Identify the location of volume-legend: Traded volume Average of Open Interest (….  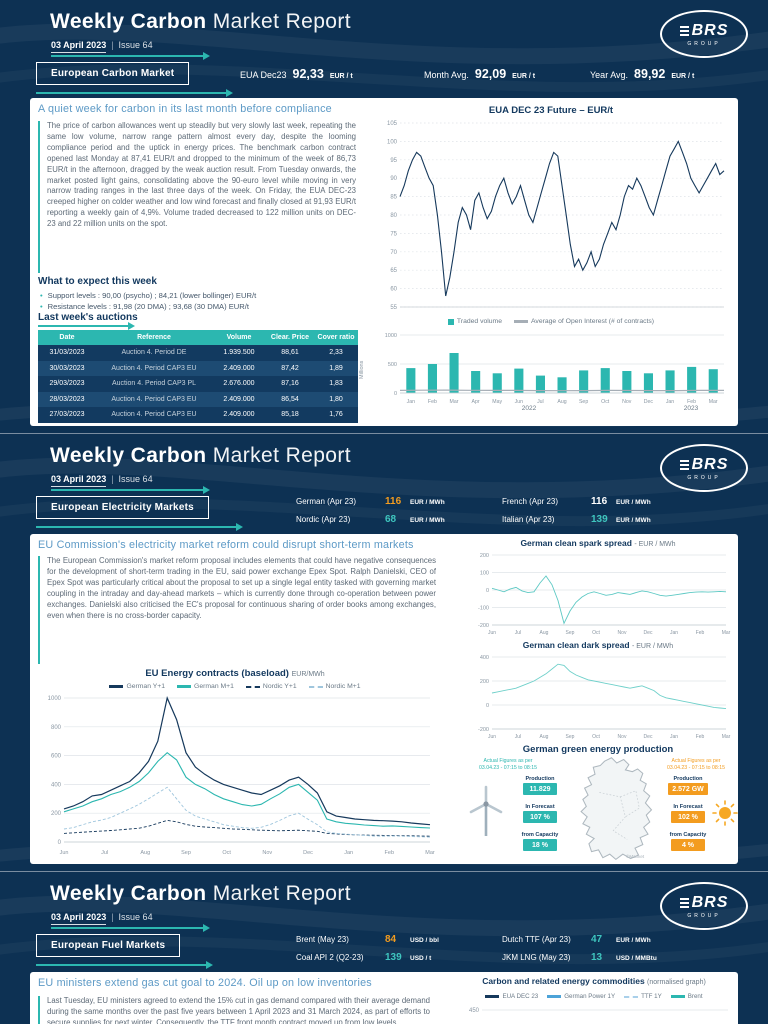
(551, 321).